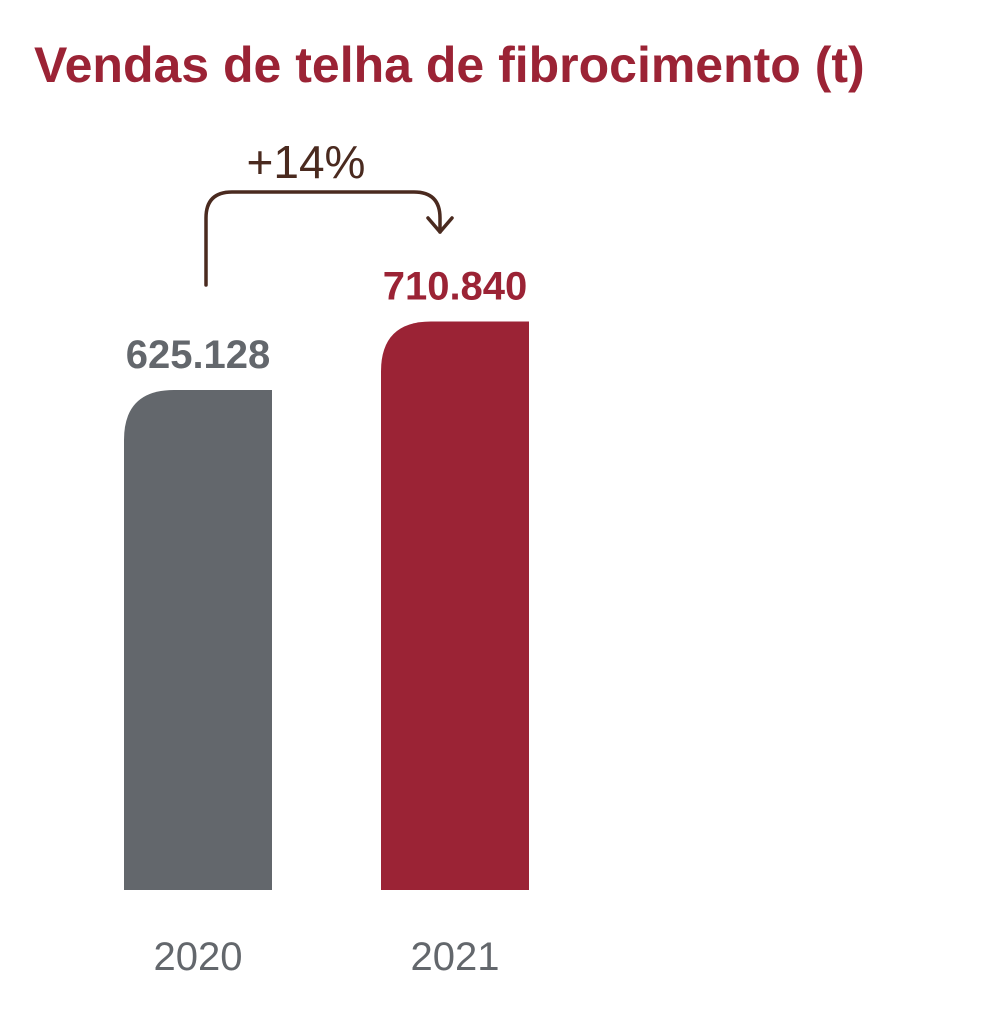 Image resolution: width=984 pixels, height=1024 pixels. Describe the element at coordinates (327, 957) in the screenshot. I see `category-labels-layer: 2020 2021` at that location.